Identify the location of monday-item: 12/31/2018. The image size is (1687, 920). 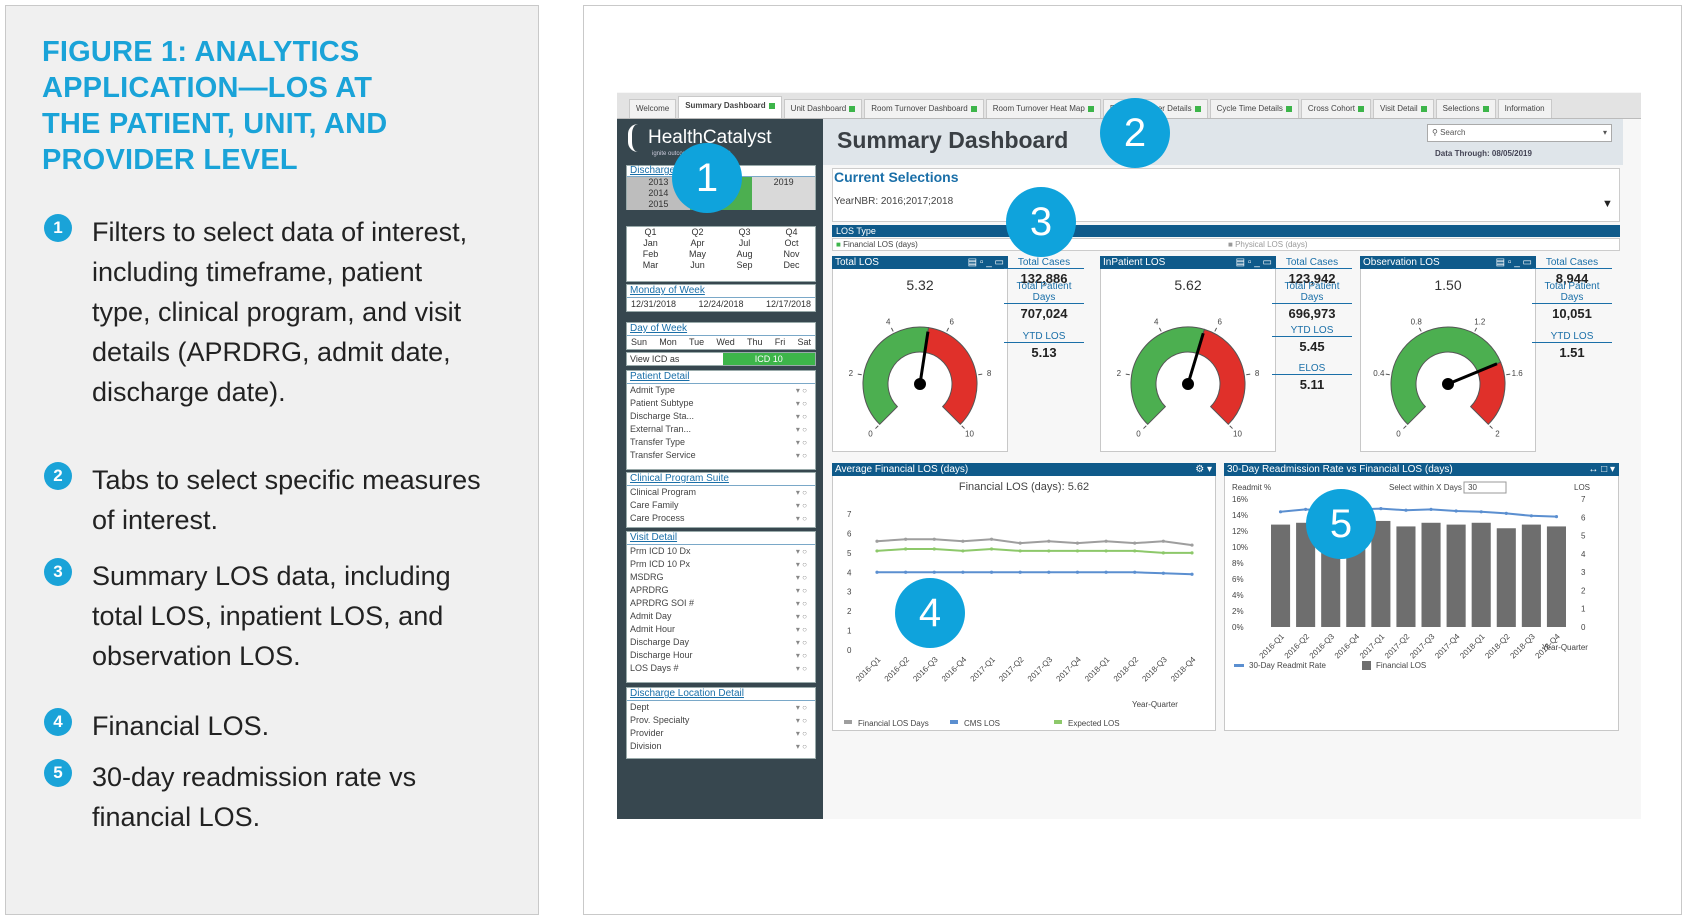
(654, 304).